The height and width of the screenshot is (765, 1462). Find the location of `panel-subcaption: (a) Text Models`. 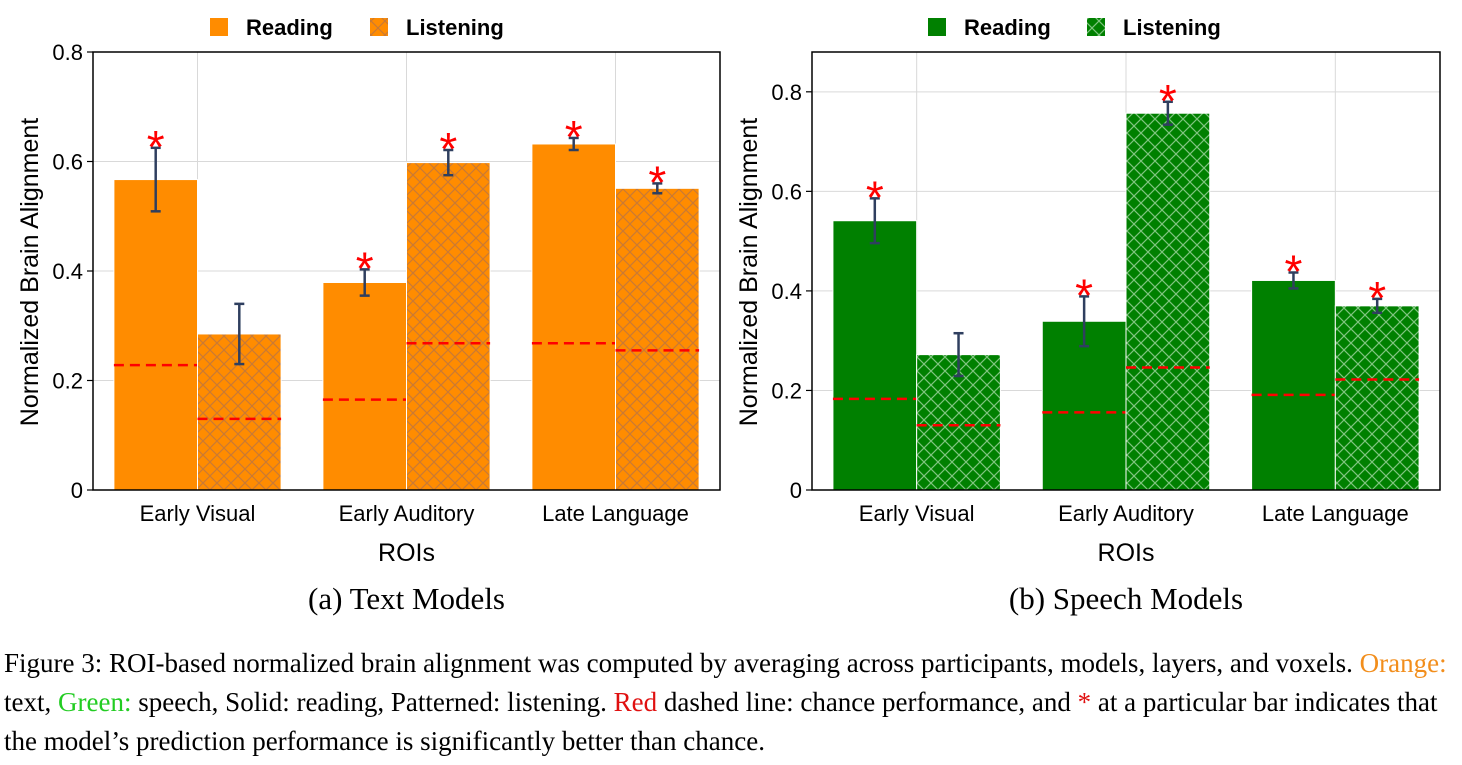

panel-subcaption: (a) Text Models is located at coordinates (406, 598).